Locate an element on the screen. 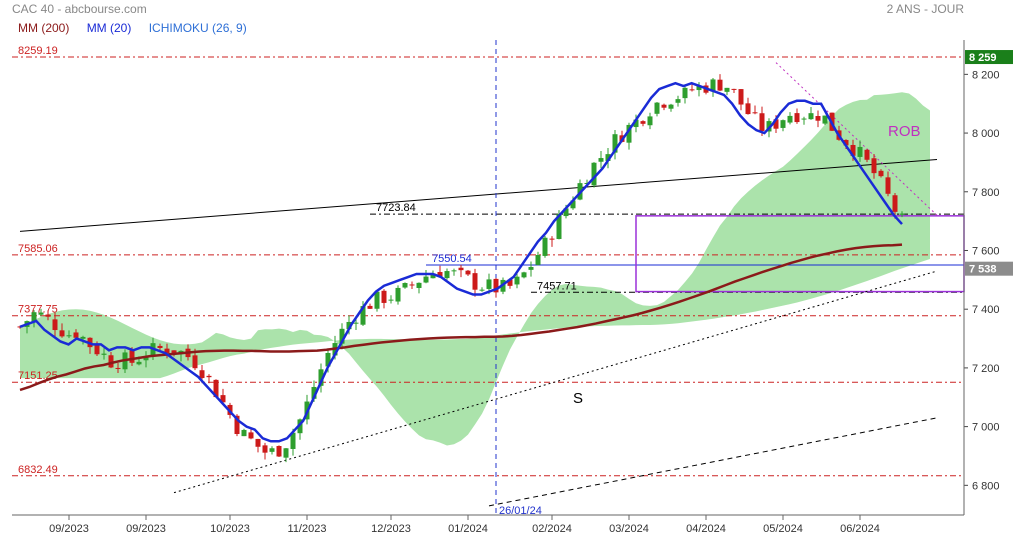 The image size is (1014, 538). y-tick-label: 7 800 is located at coordinates (986, 193).